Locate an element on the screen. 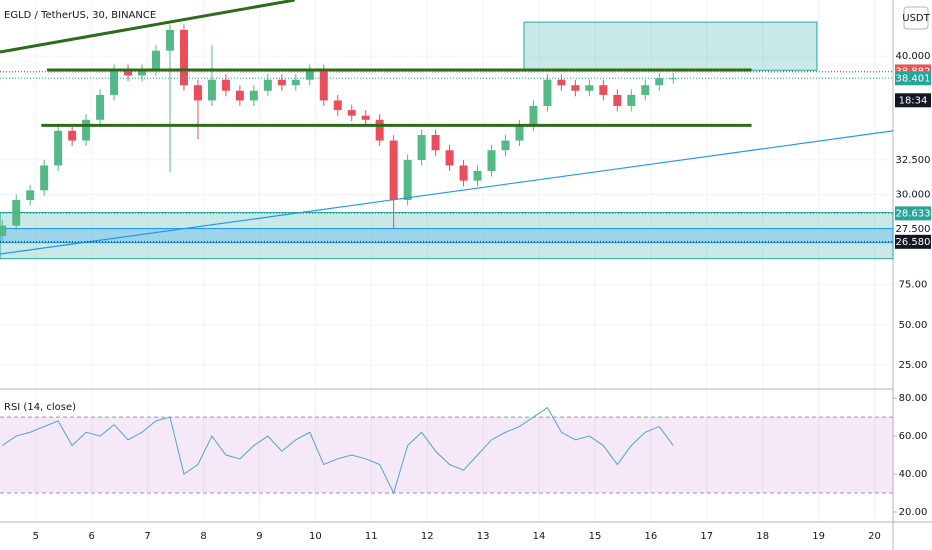 Image resolution: width=932 pixels, height=550 pixels. rsi-title: RSI (14, close) is located at coordinates (40, 407).